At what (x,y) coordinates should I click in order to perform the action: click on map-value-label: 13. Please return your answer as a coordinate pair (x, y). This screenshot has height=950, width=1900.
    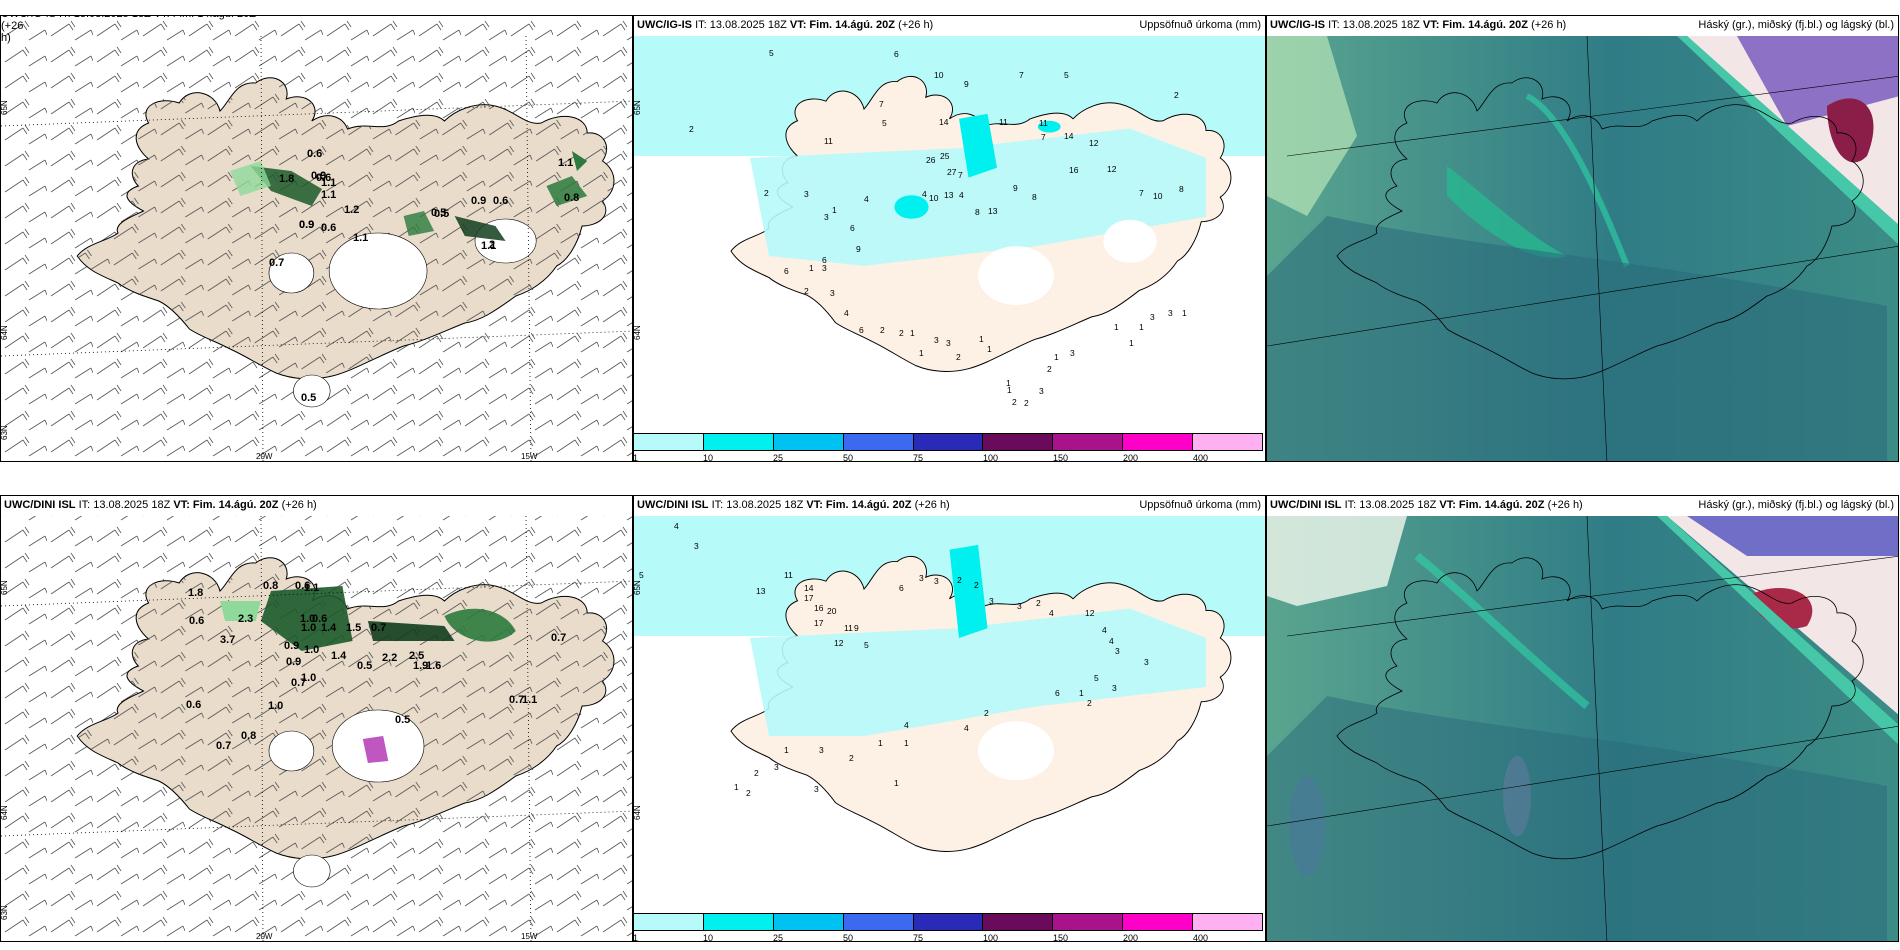
    Looking at the image, I should click on (993, 211).